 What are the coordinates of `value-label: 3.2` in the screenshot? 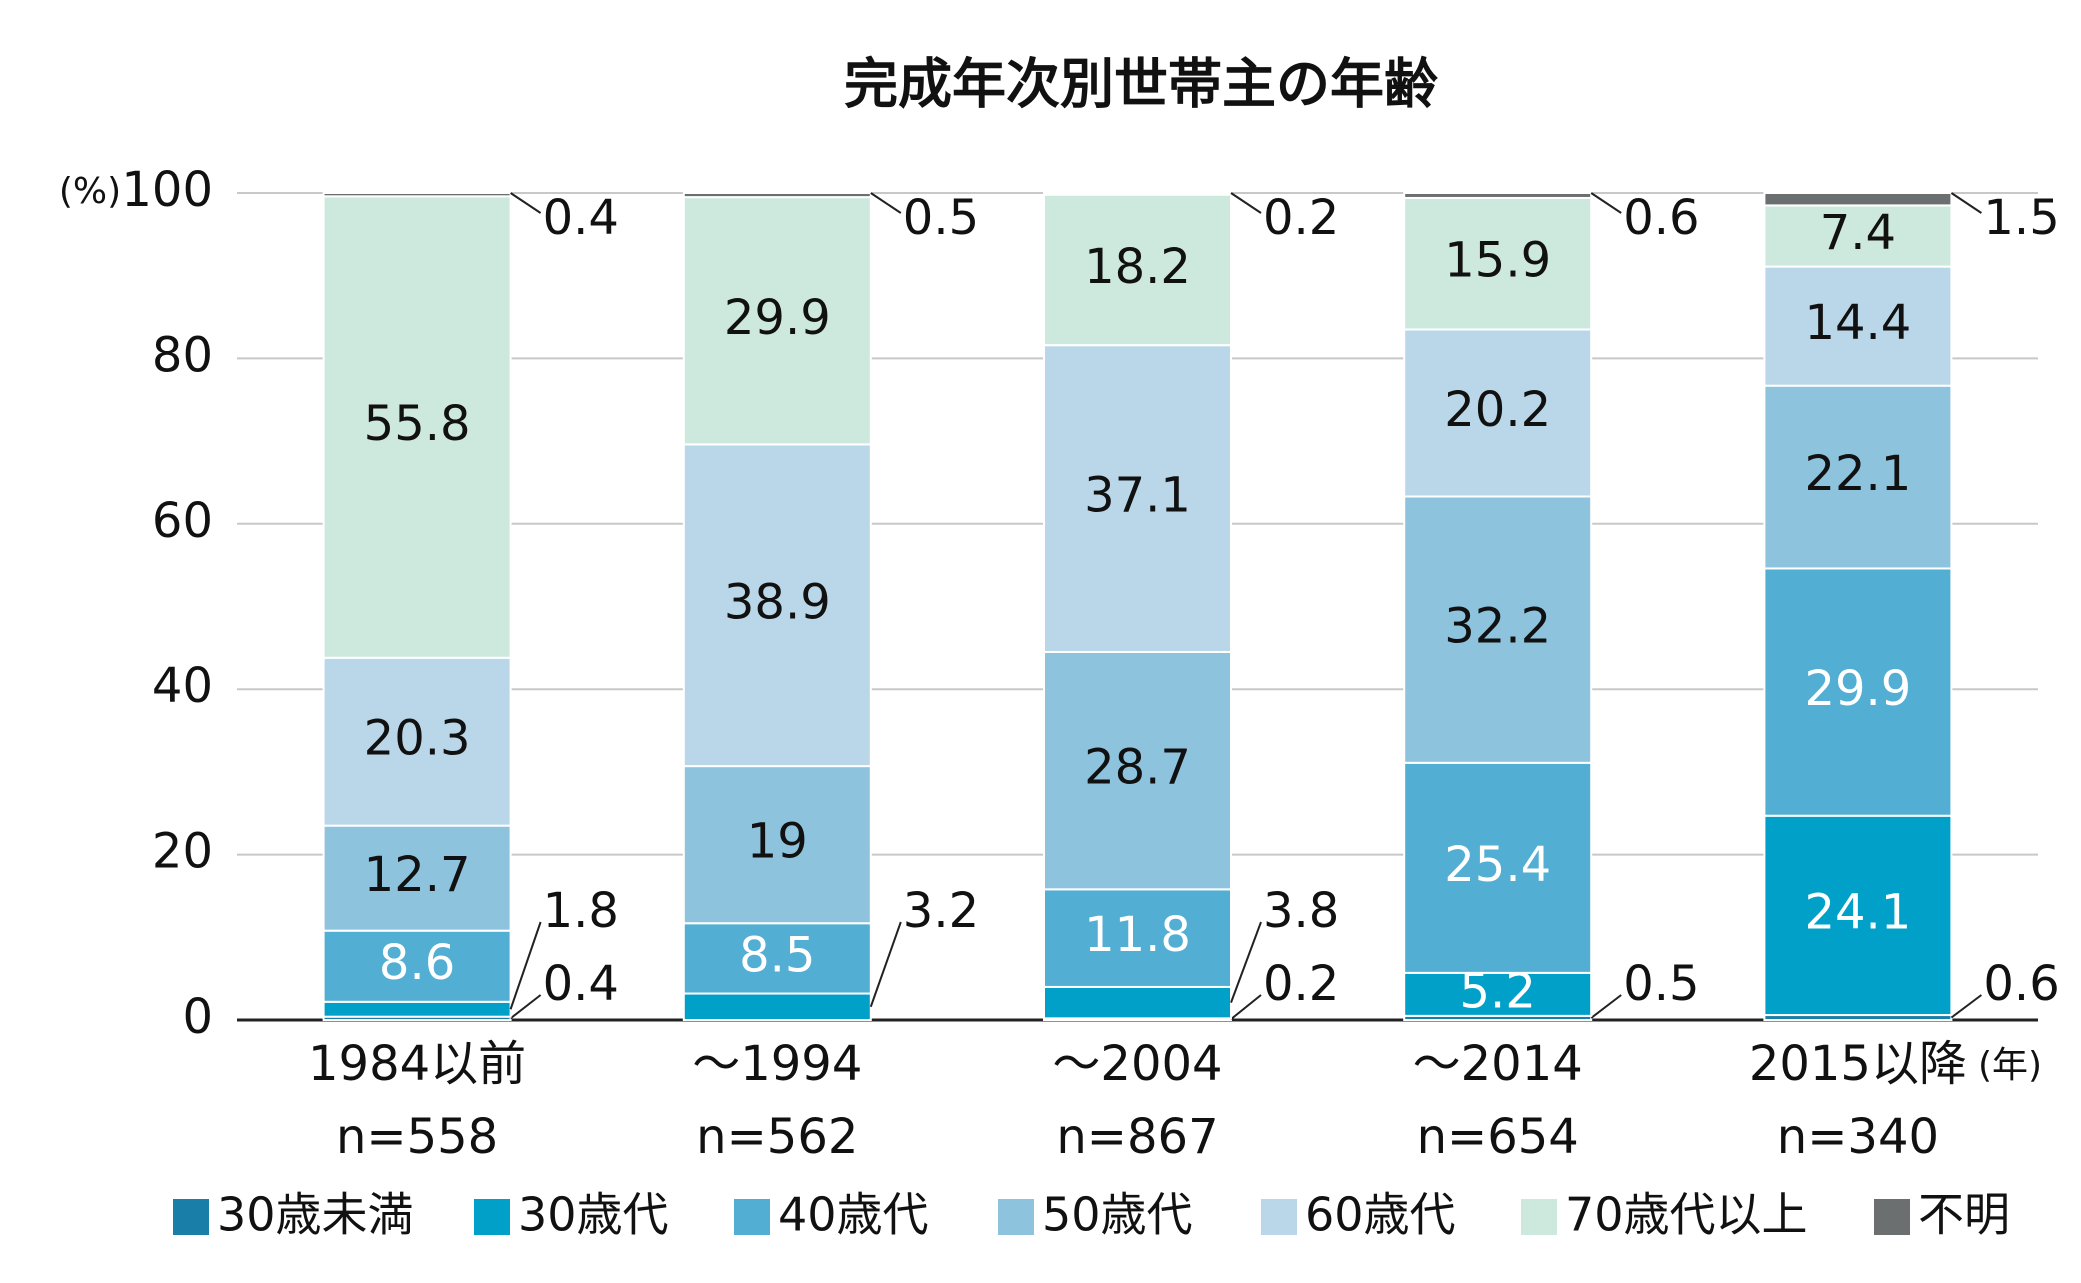 It's located at (941, 911).